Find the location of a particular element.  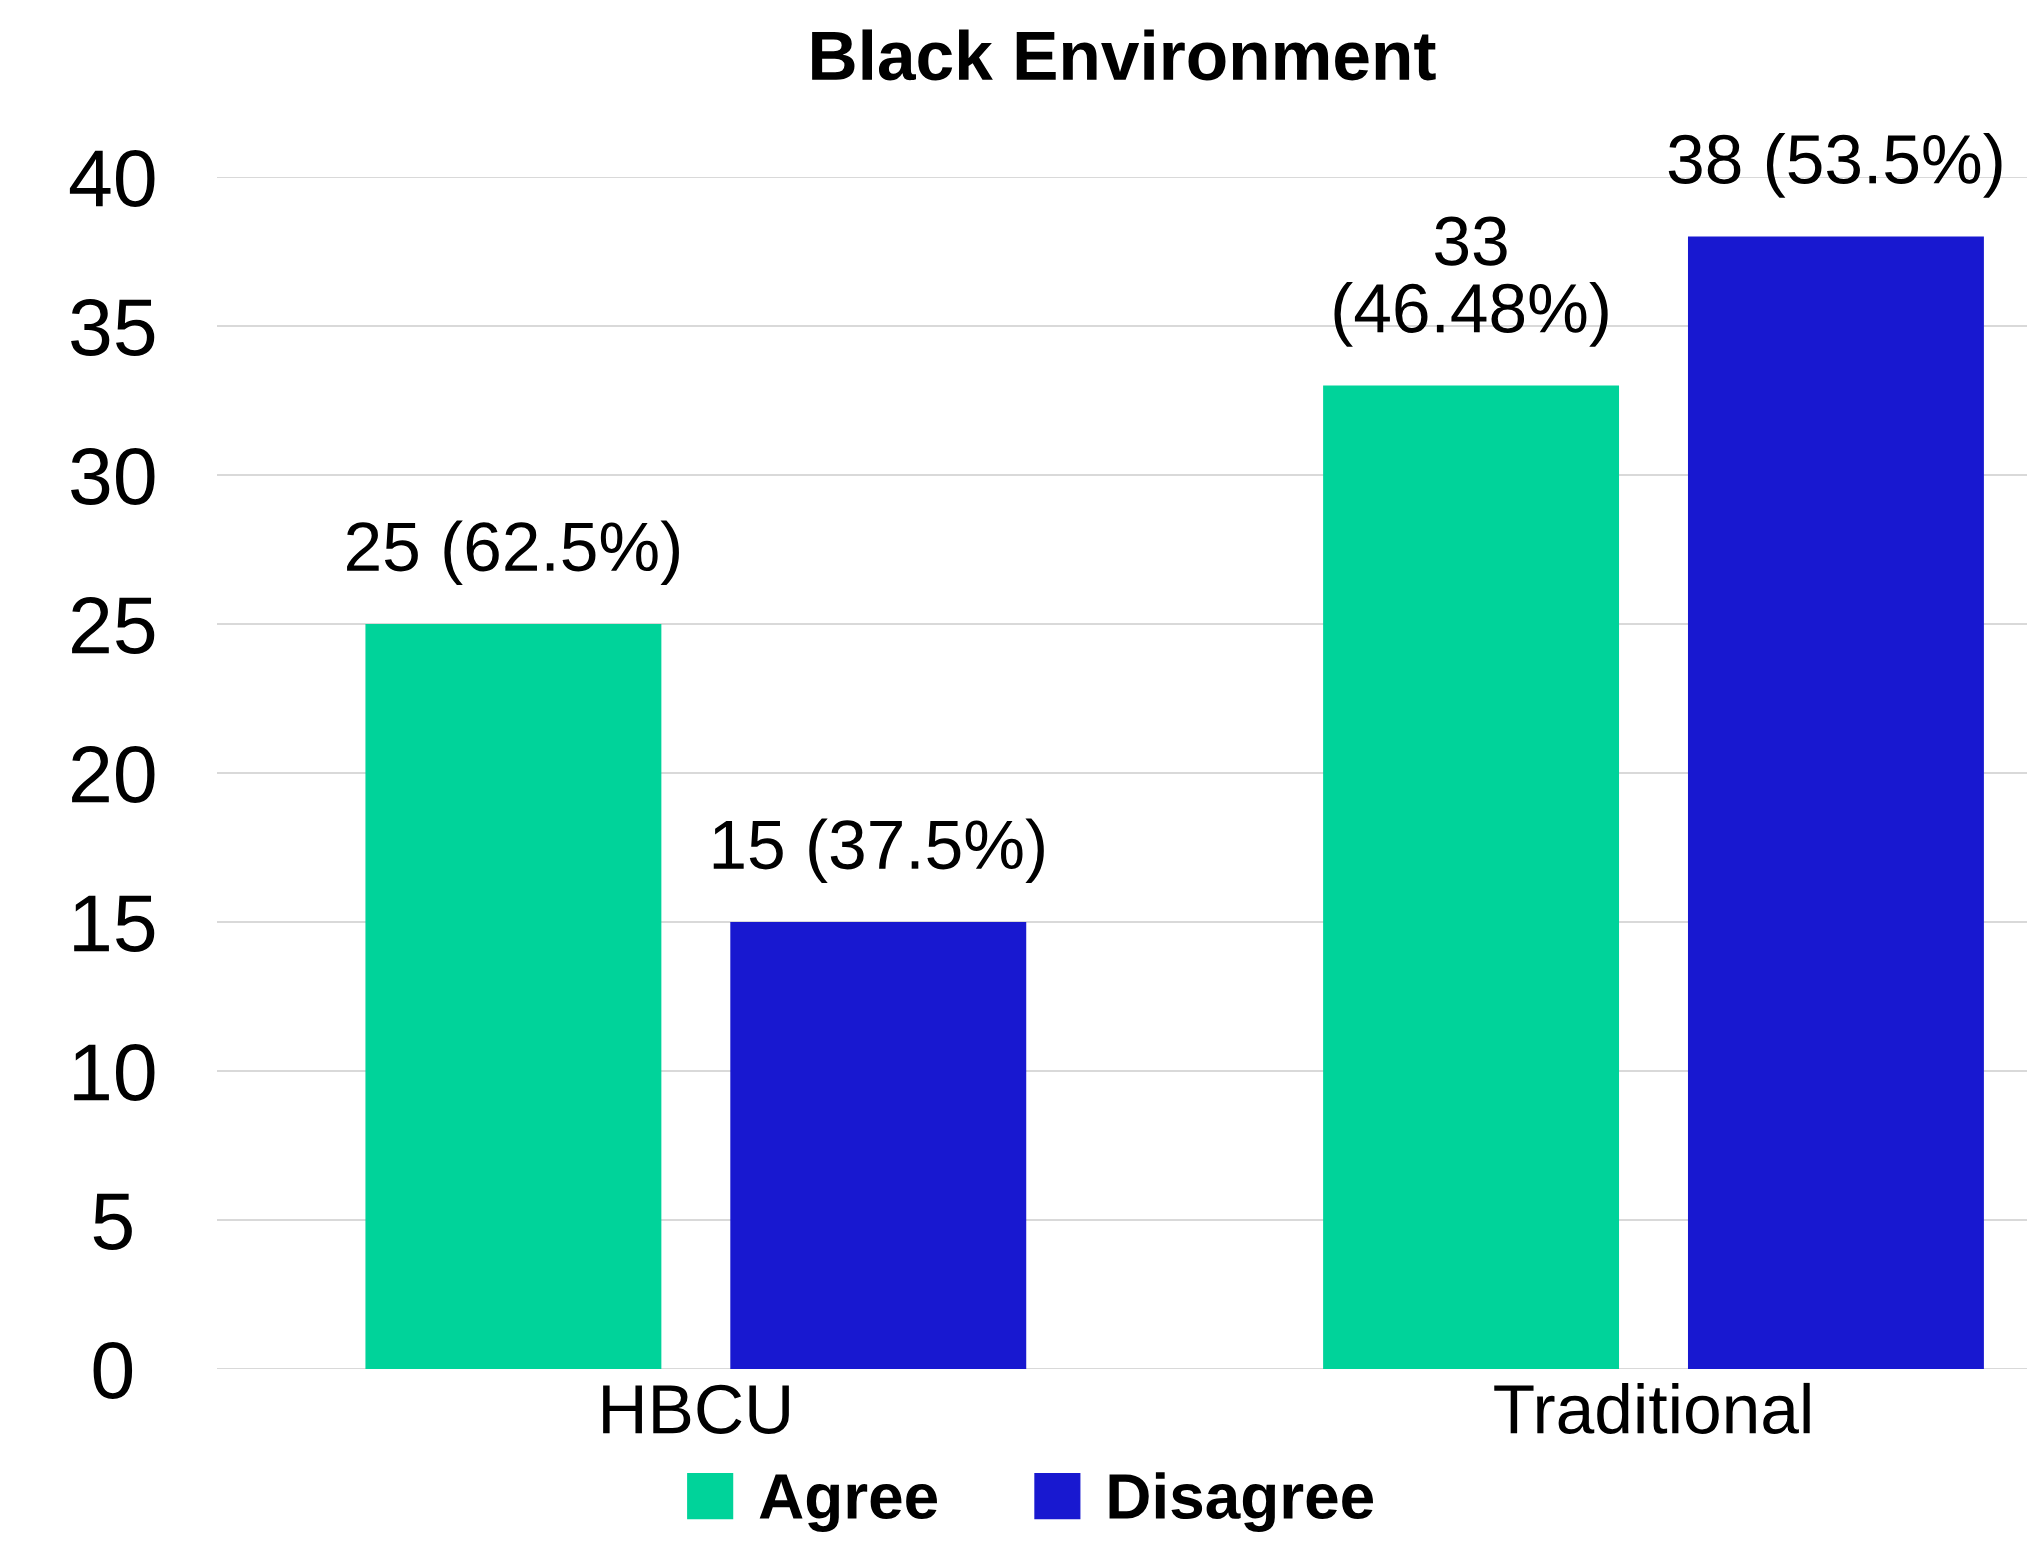

y-tick-label: 20 is located at coordinates (113, 774).